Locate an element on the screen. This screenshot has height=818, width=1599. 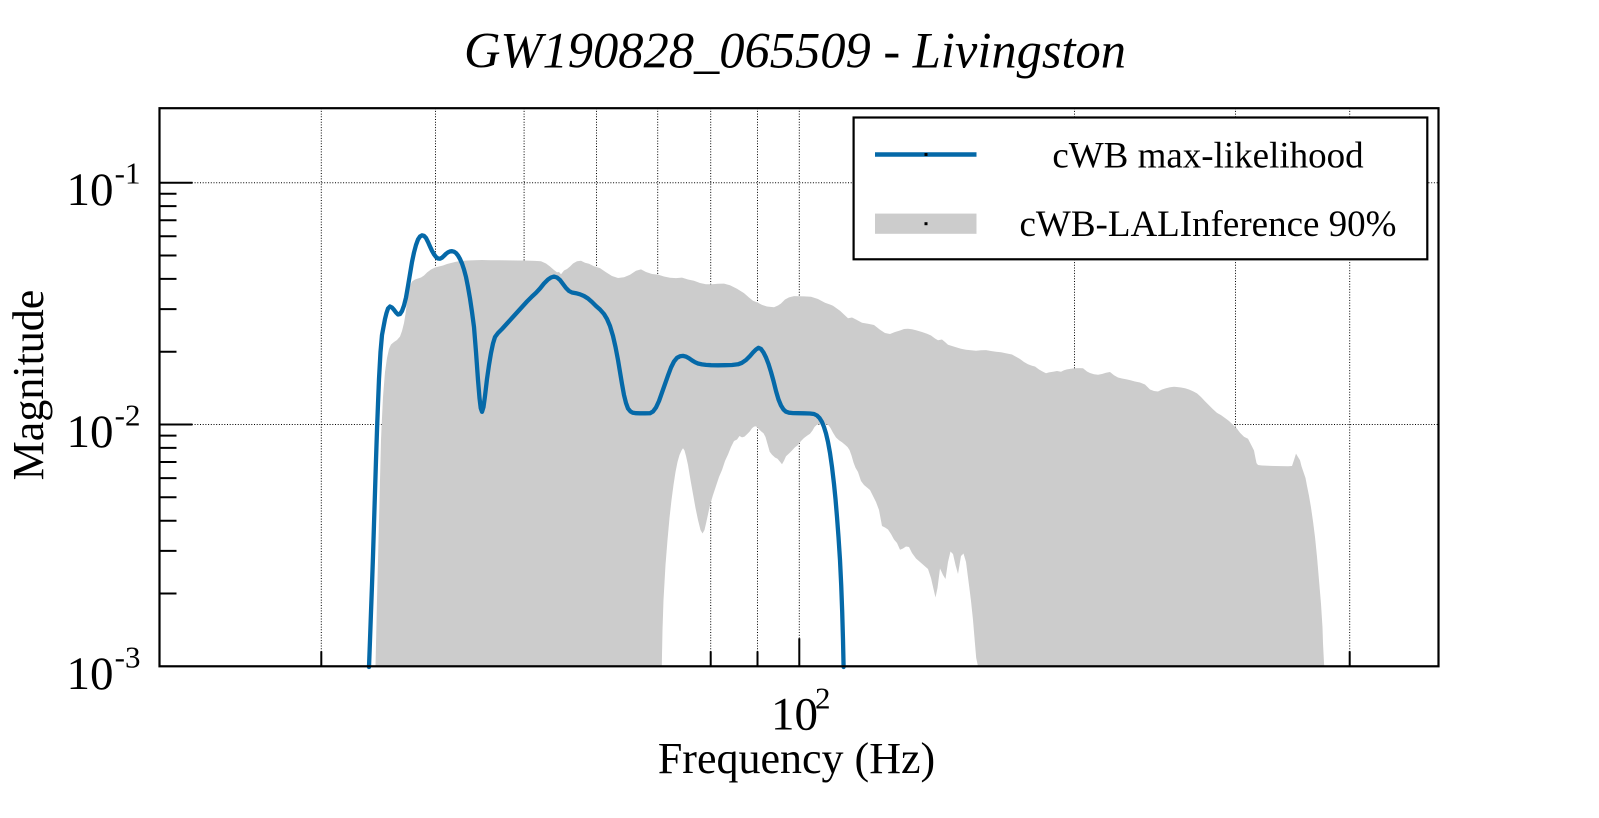
svg-text: GW190828_065509 - Livingston is located at coordinates (795, 51).